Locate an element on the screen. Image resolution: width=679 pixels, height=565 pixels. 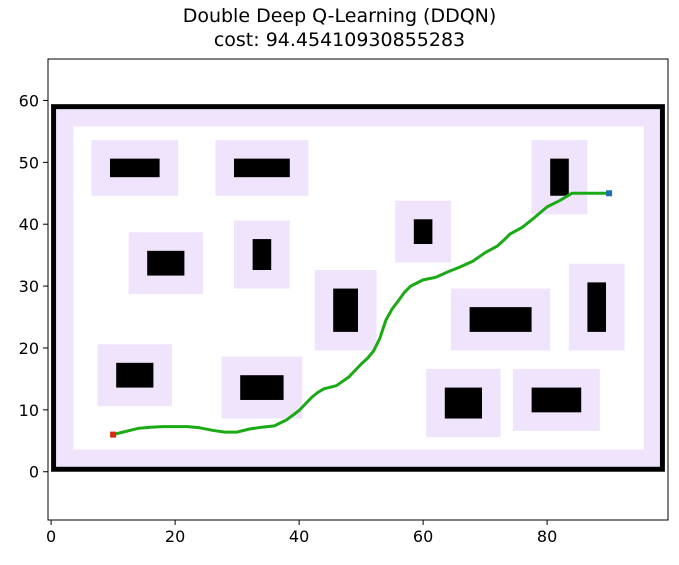
chart-title: Double Deep Q-Learning (DDQN) is located at coordinates (339, 16).